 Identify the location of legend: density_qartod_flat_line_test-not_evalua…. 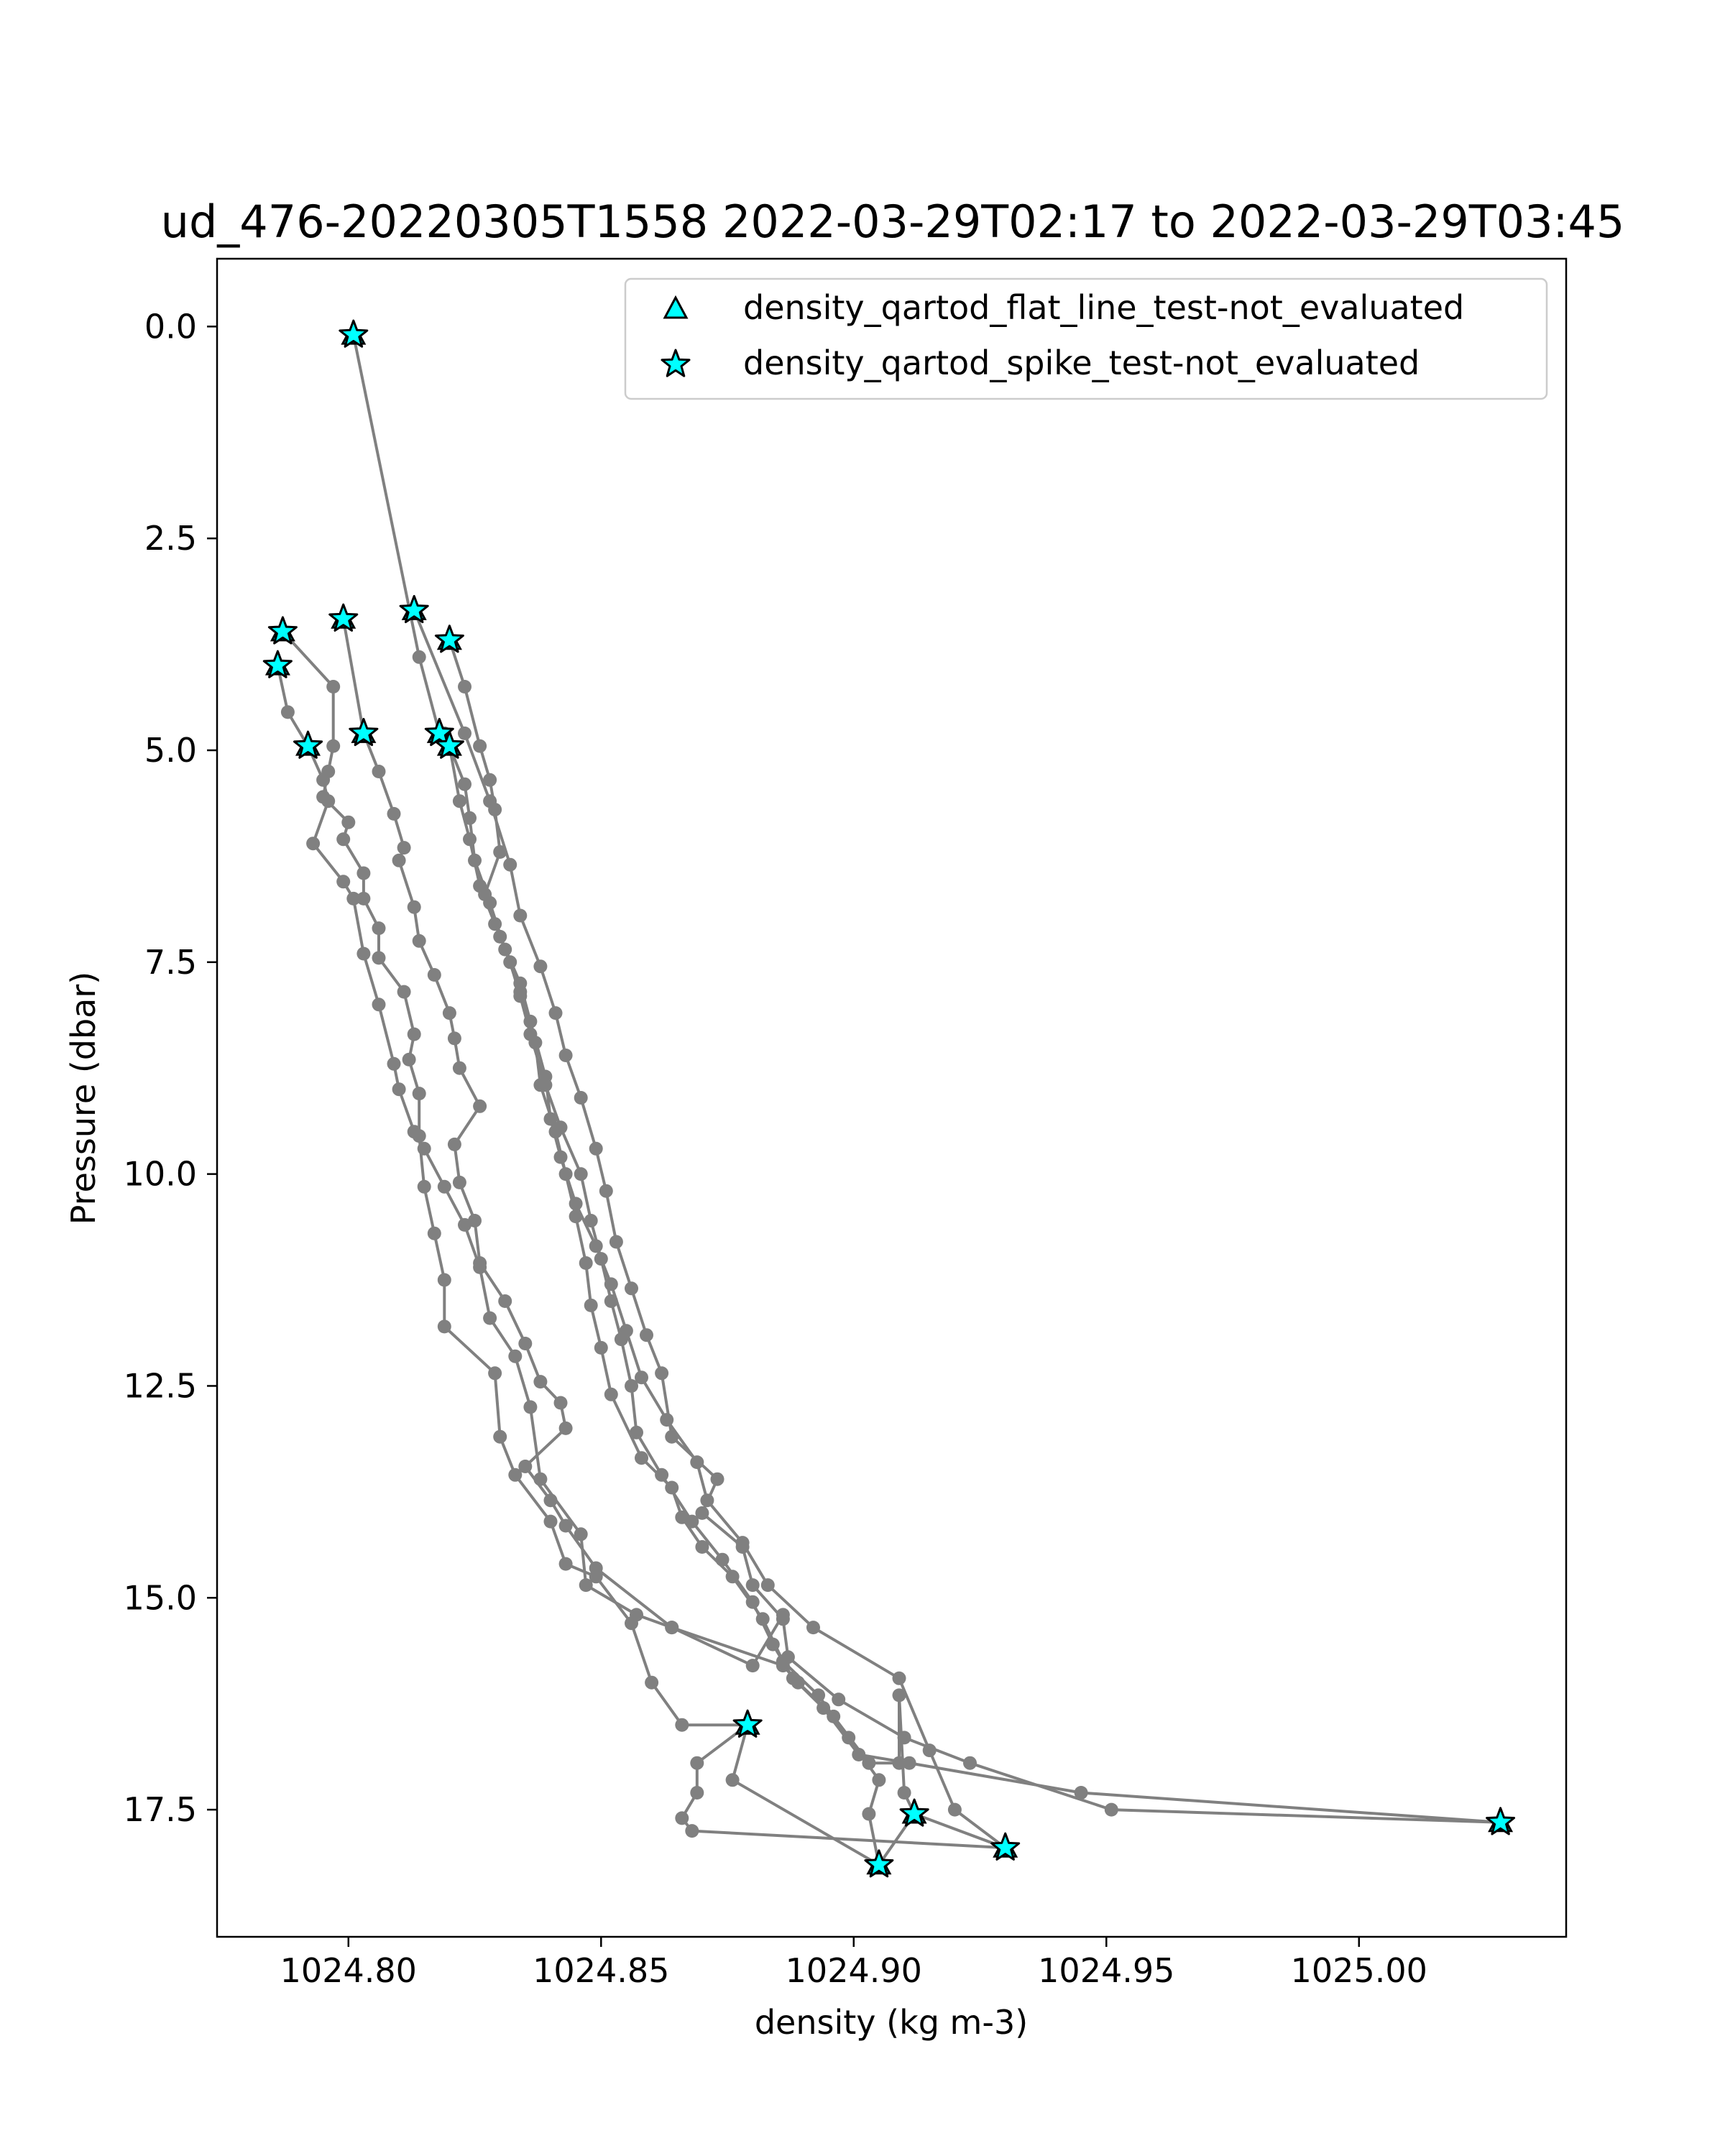
(1086, 338).